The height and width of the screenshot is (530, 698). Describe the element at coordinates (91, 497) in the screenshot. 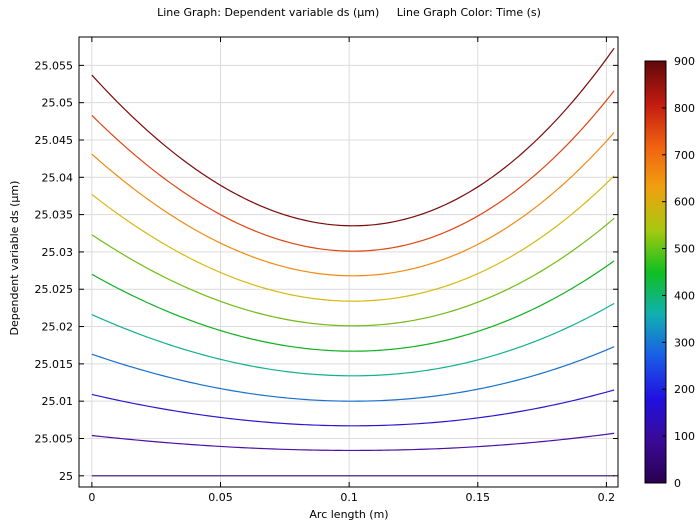

I see `x-tick-label: 0` at that location.